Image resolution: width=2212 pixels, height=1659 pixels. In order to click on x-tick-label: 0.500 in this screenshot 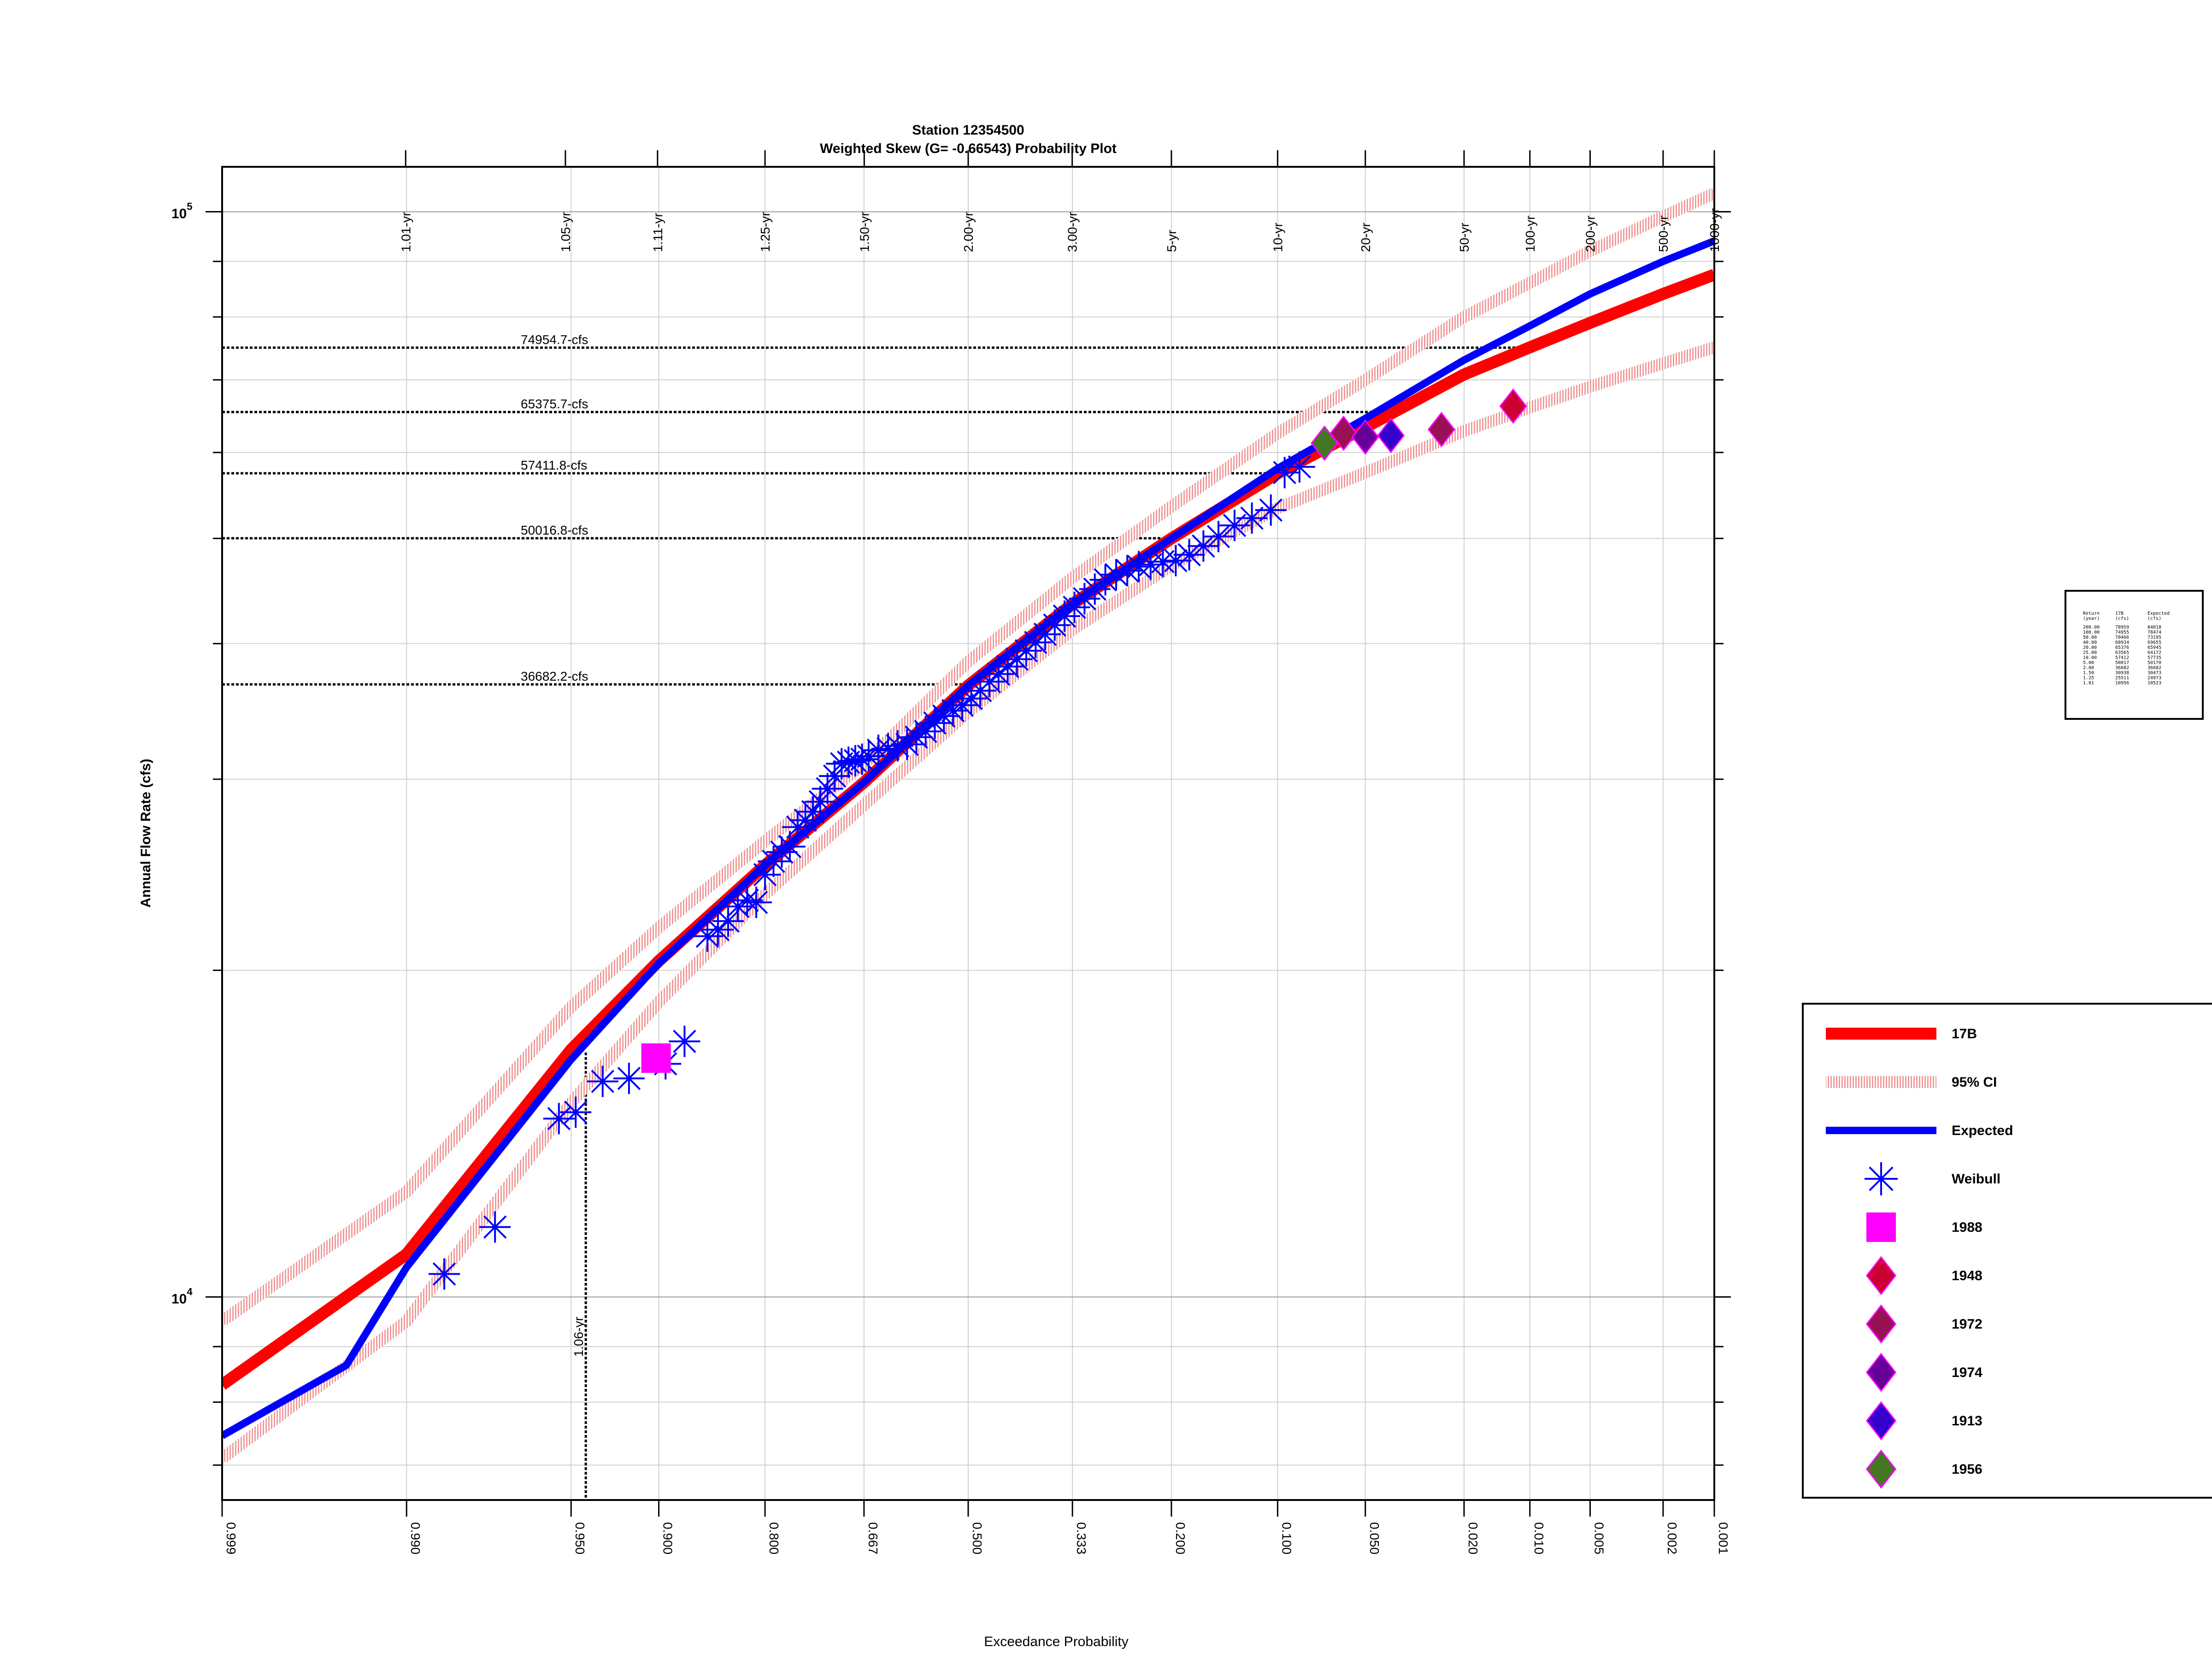, I will do `click(977, 1538)`.